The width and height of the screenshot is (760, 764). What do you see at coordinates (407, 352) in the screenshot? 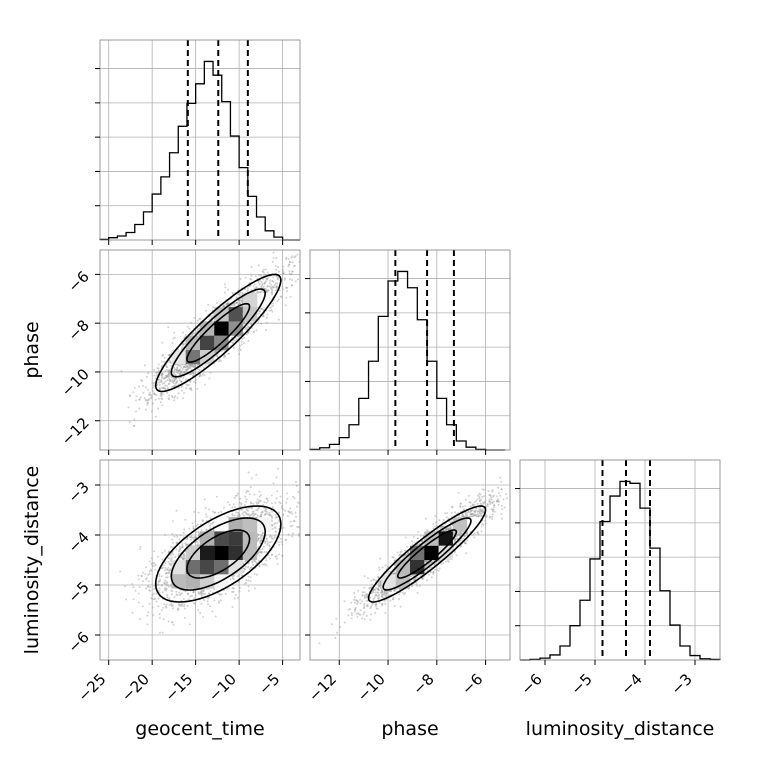
I see `panel-phase-histogram` at bounding box center [407, 352].